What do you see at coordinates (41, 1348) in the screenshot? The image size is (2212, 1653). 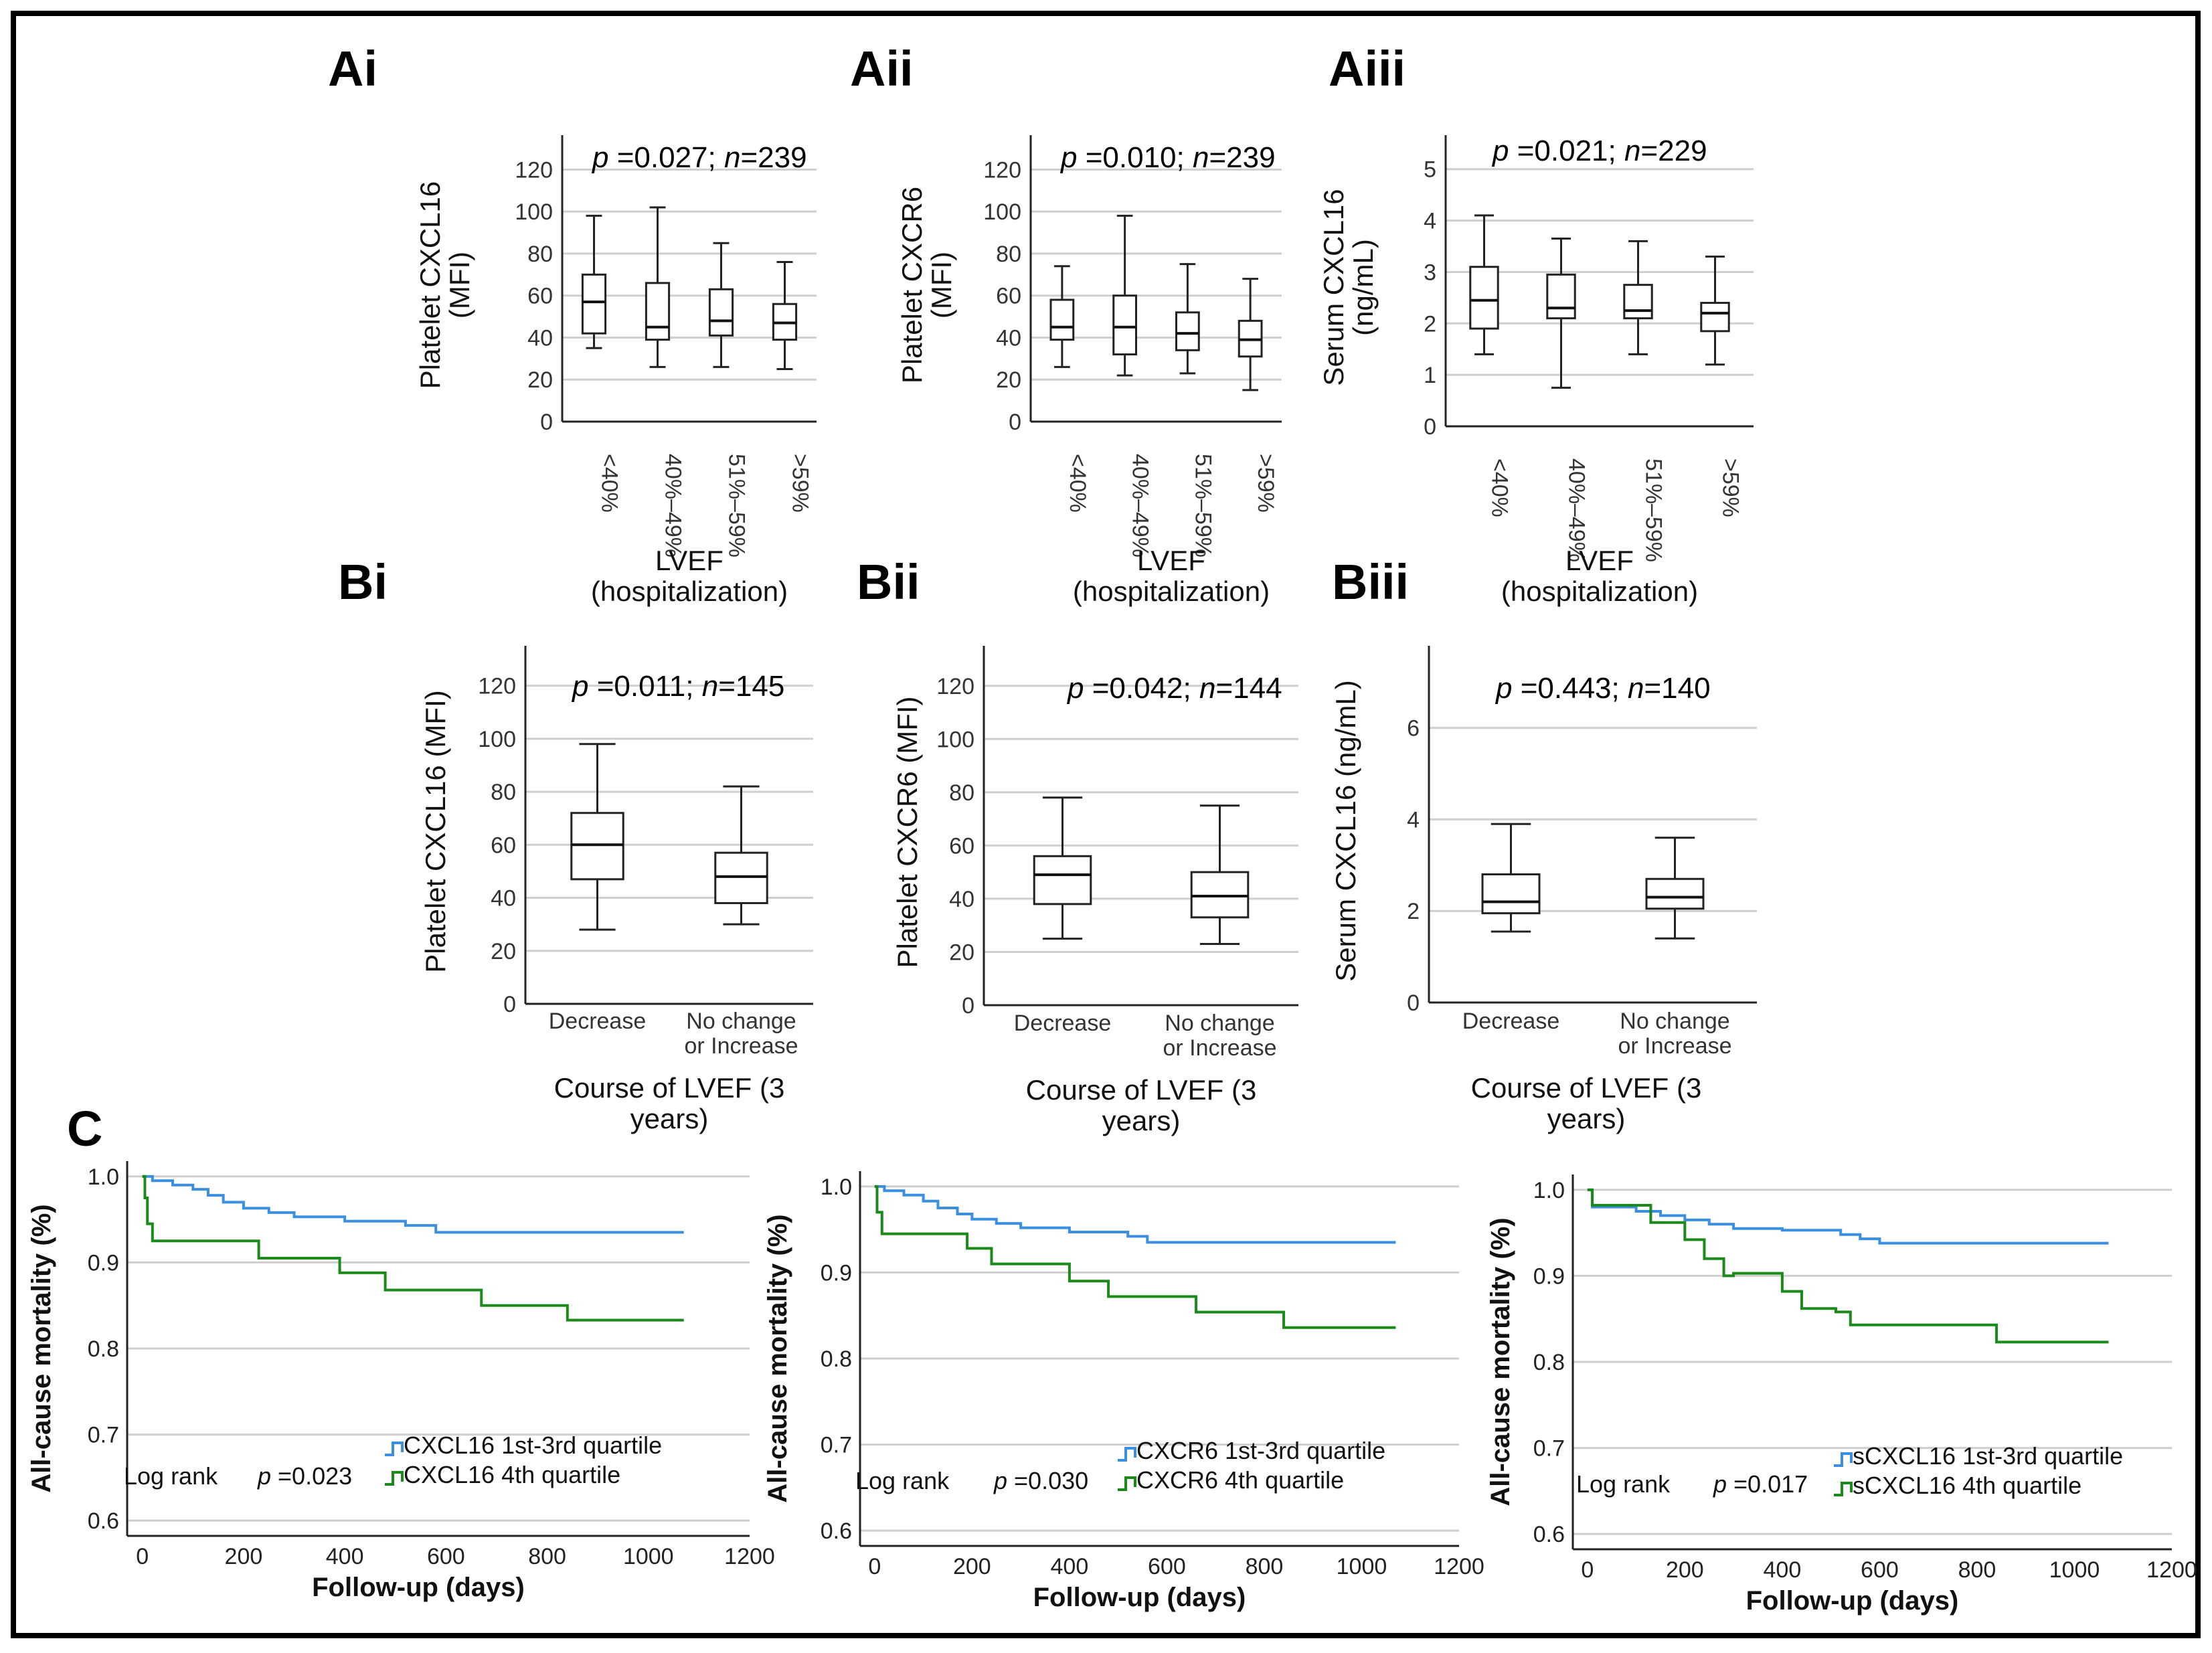 I see `y-axis-label: All-cause mortality (%)` at bounding box center [41, 1348].